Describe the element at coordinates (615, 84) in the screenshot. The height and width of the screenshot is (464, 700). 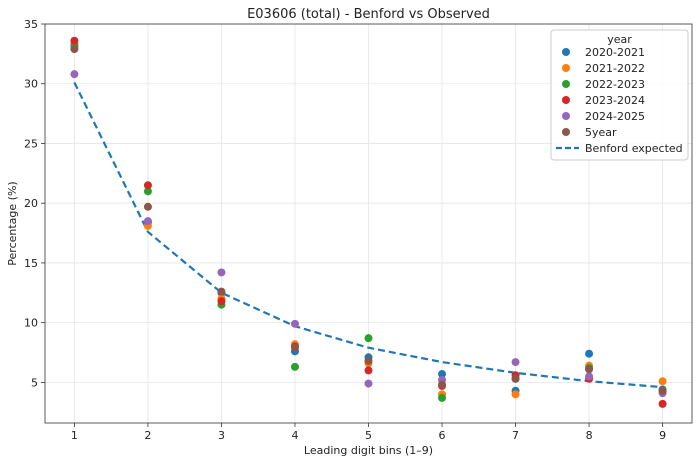
I see `legend-label: 2022-2023` at that location.